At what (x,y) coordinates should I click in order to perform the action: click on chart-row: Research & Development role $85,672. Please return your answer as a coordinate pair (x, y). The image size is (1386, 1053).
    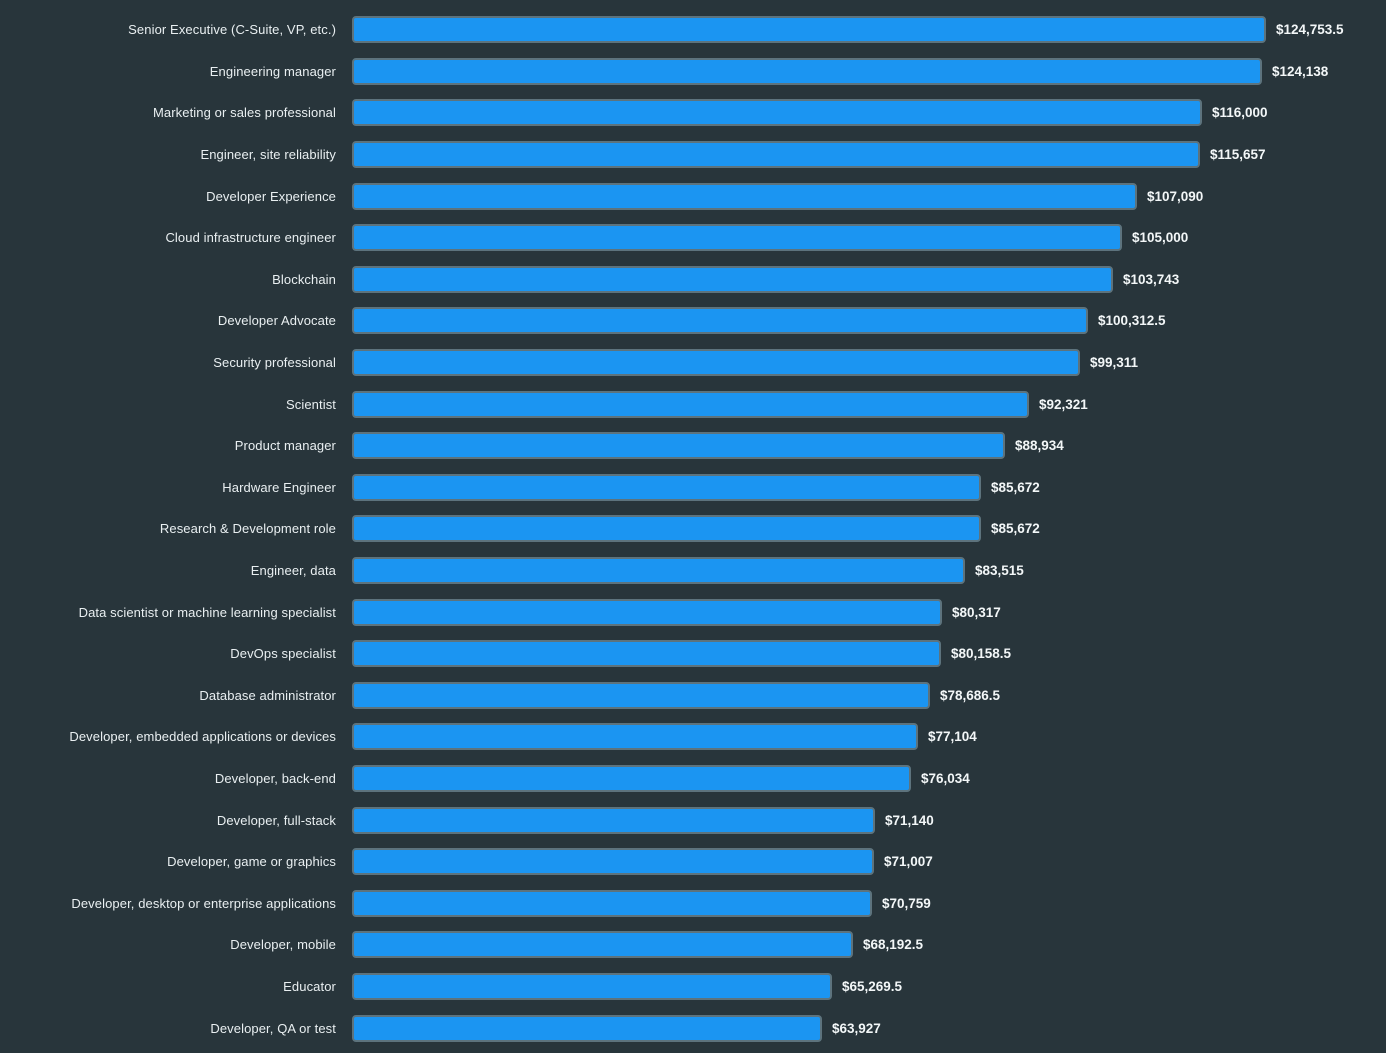
    Looking at the image, I should click on (693, 529).